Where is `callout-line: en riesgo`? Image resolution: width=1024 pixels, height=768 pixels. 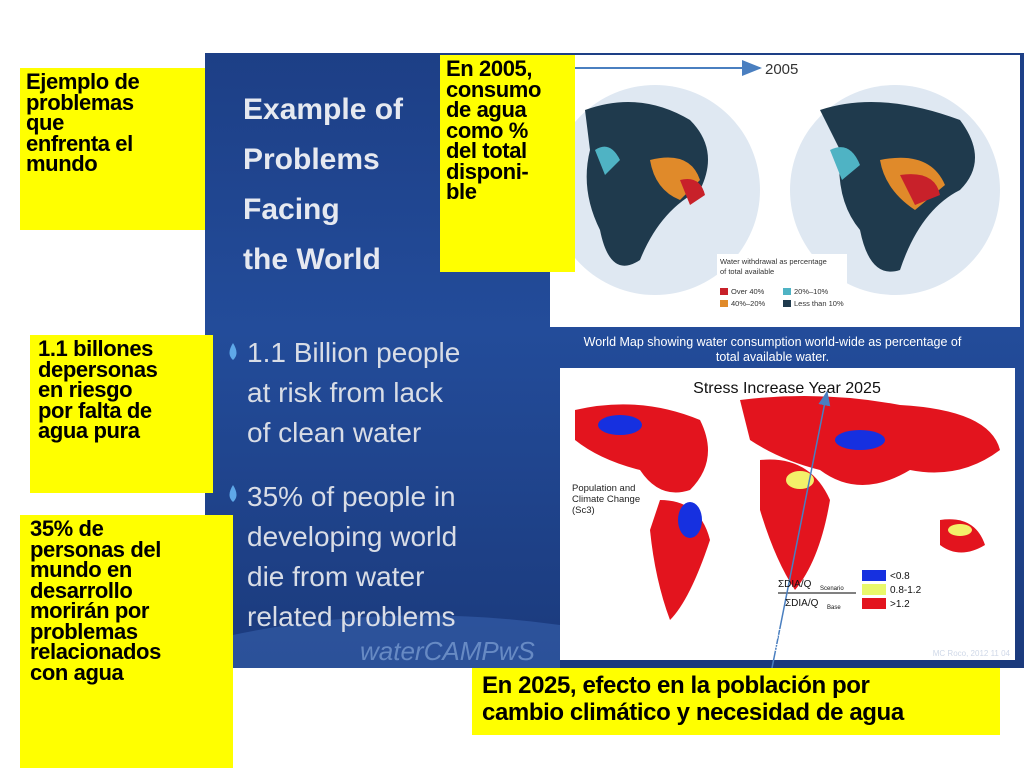
callout-line: en riesgo is located at coordinates (85, 389).